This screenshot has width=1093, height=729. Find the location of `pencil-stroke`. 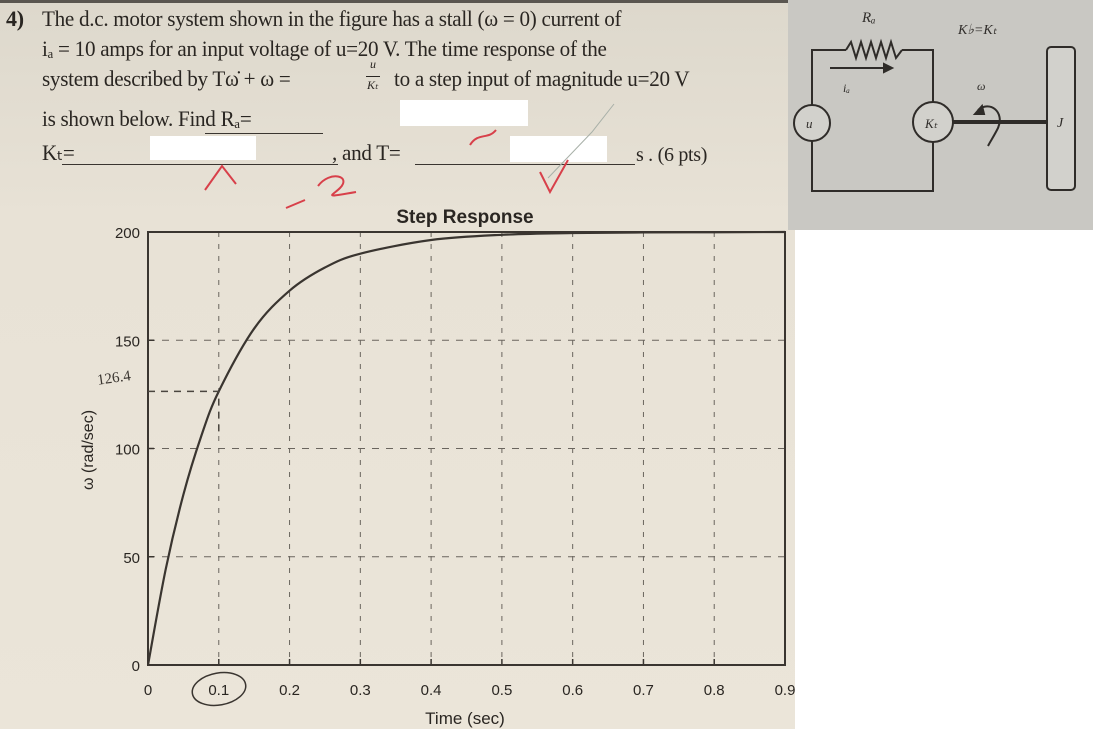

pencil-stroke is located at coordinates (581, 141).